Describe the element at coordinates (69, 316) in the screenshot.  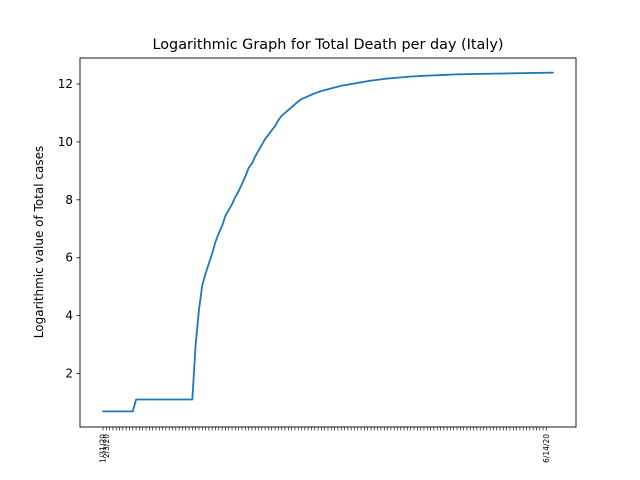
I see `y-tick-label: 4` at that location.